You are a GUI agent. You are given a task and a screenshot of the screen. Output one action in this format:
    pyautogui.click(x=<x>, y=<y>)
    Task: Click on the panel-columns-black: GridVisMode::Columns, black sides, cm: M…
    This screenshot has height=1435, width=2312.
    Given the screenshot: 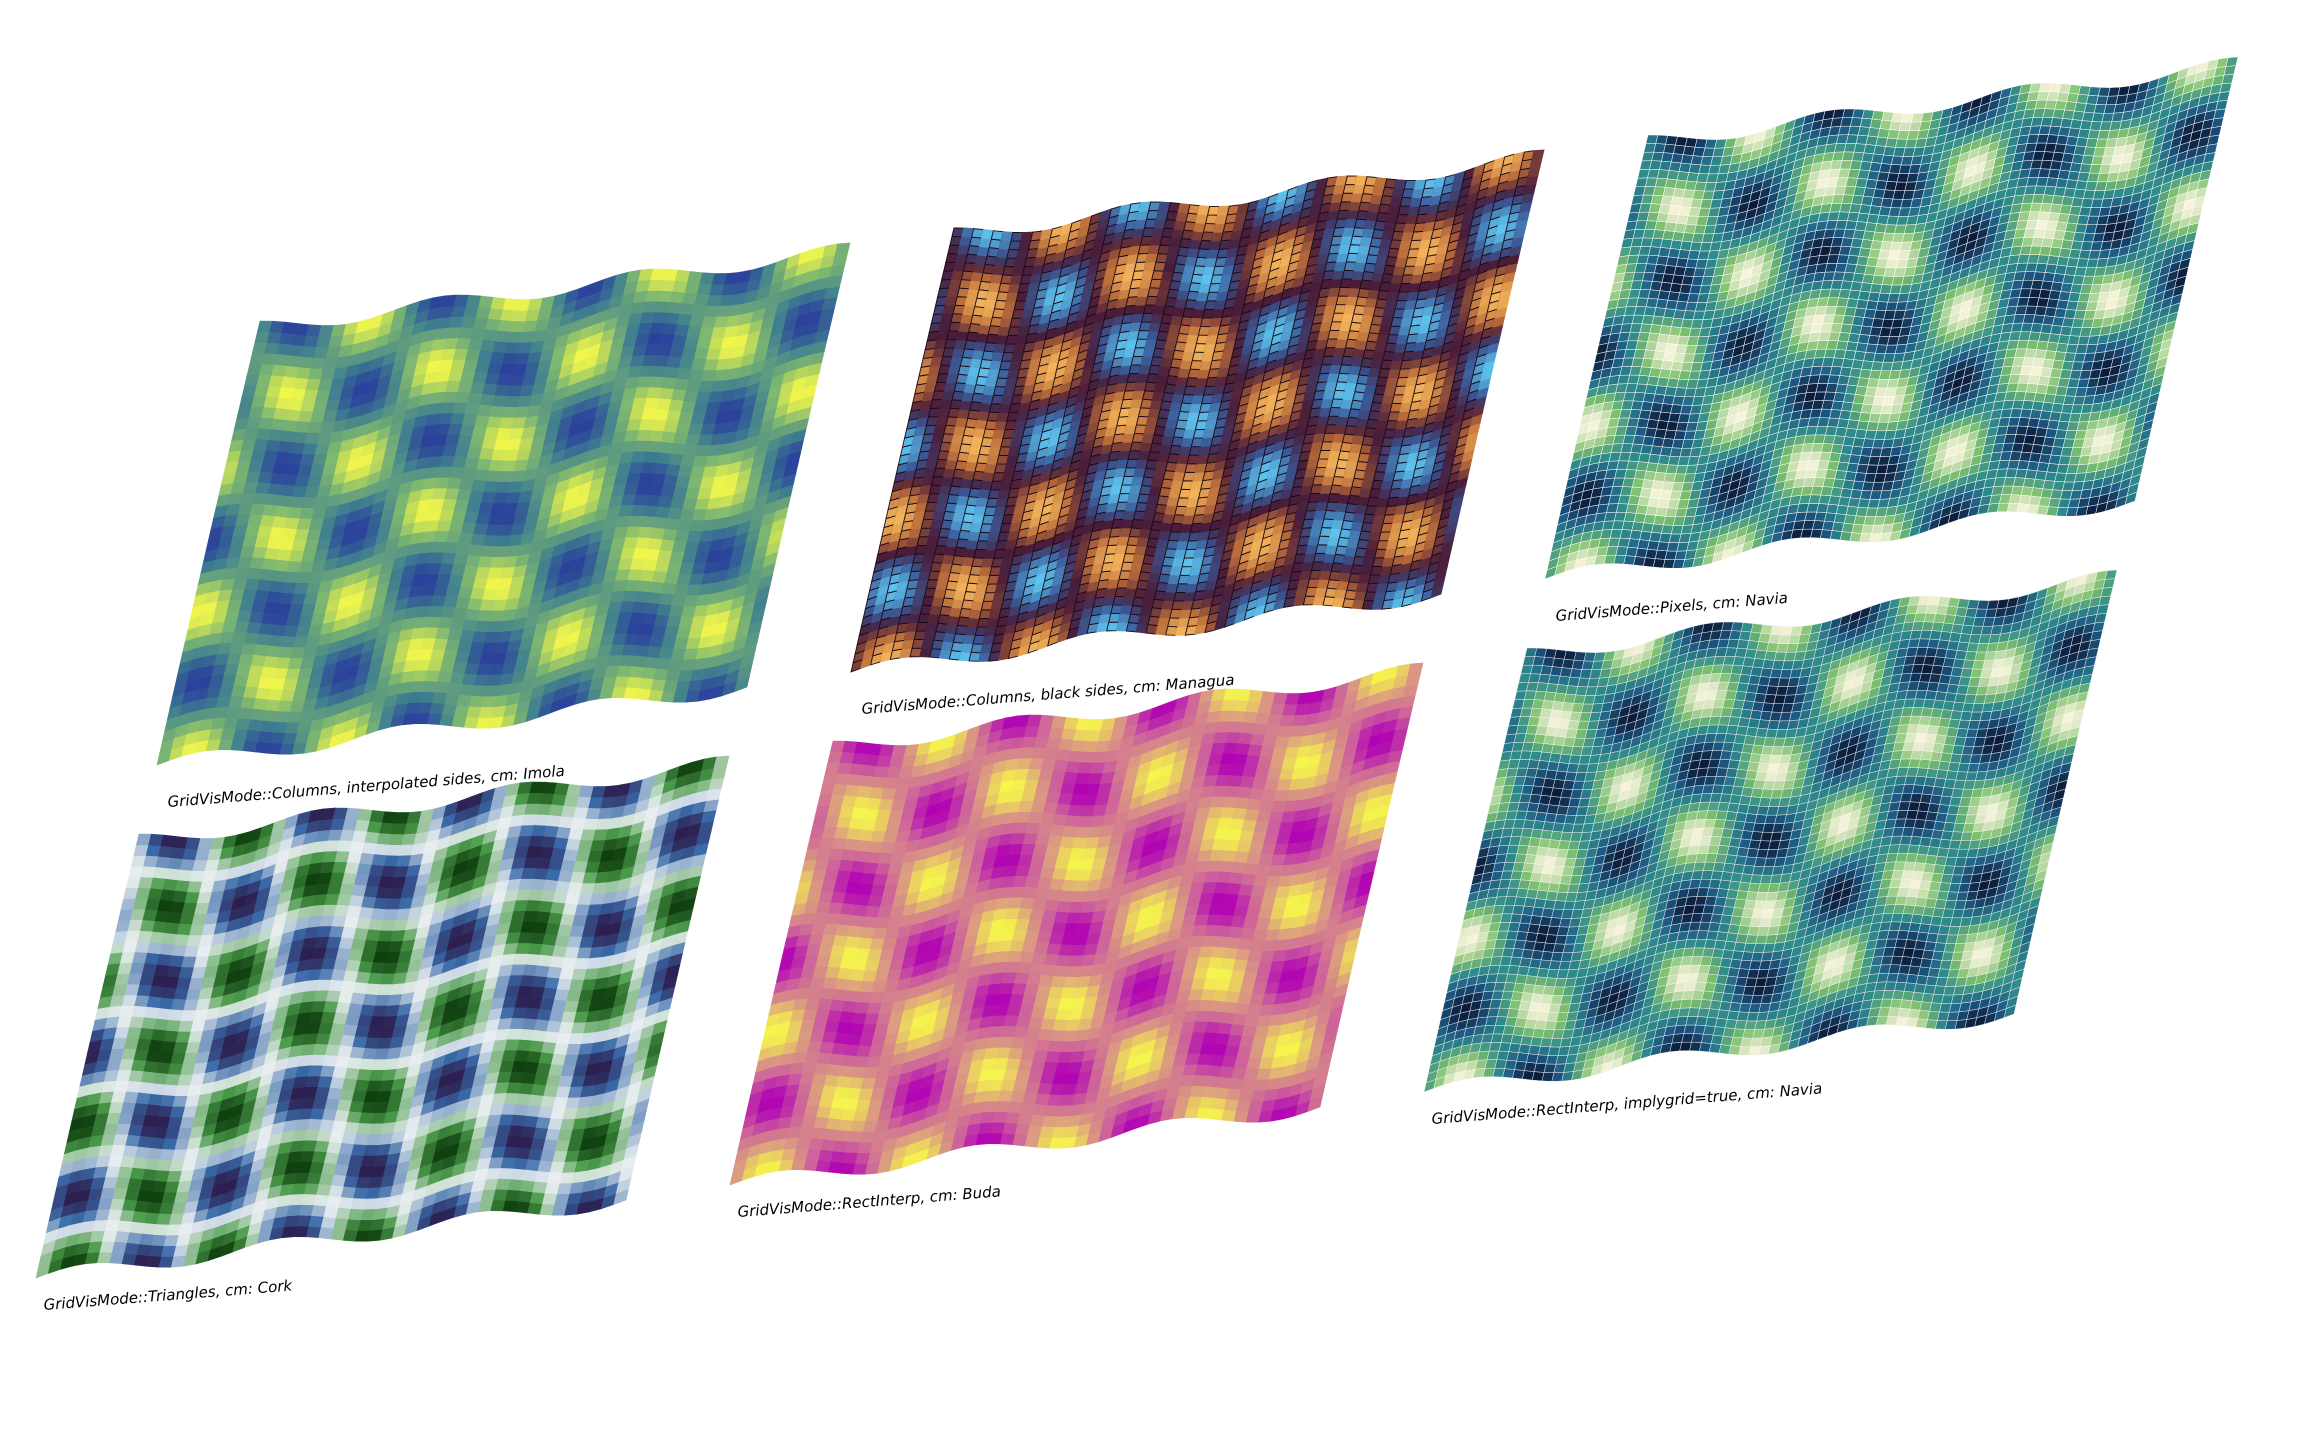 What is the action you would take?
    pyautogui.click(x=1197, y=433)
    